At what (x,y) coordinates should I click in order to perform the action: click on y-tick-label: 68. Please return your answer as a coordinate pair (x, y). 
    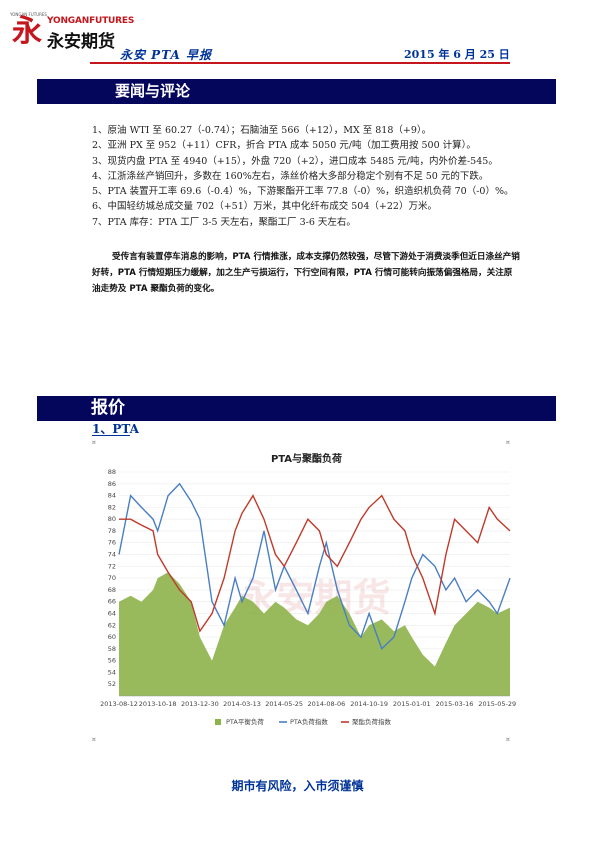
    Looking at the image, I should click on (112, 590).